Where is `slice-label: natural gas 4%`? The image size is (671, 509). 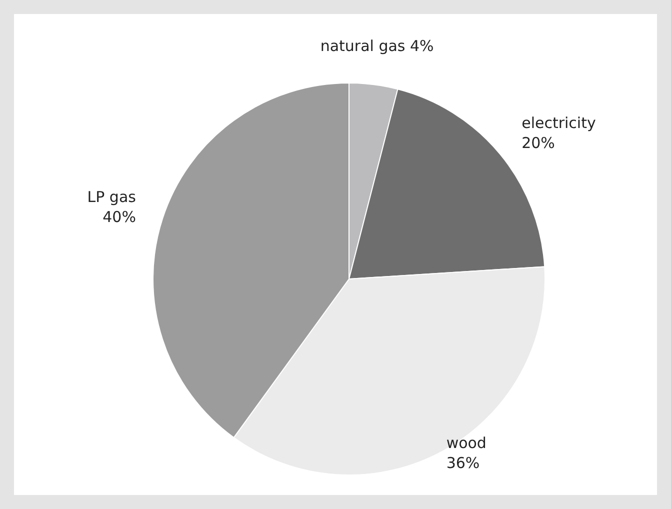
slice-label: natural gas 4% is located at coordinates (377, 45).